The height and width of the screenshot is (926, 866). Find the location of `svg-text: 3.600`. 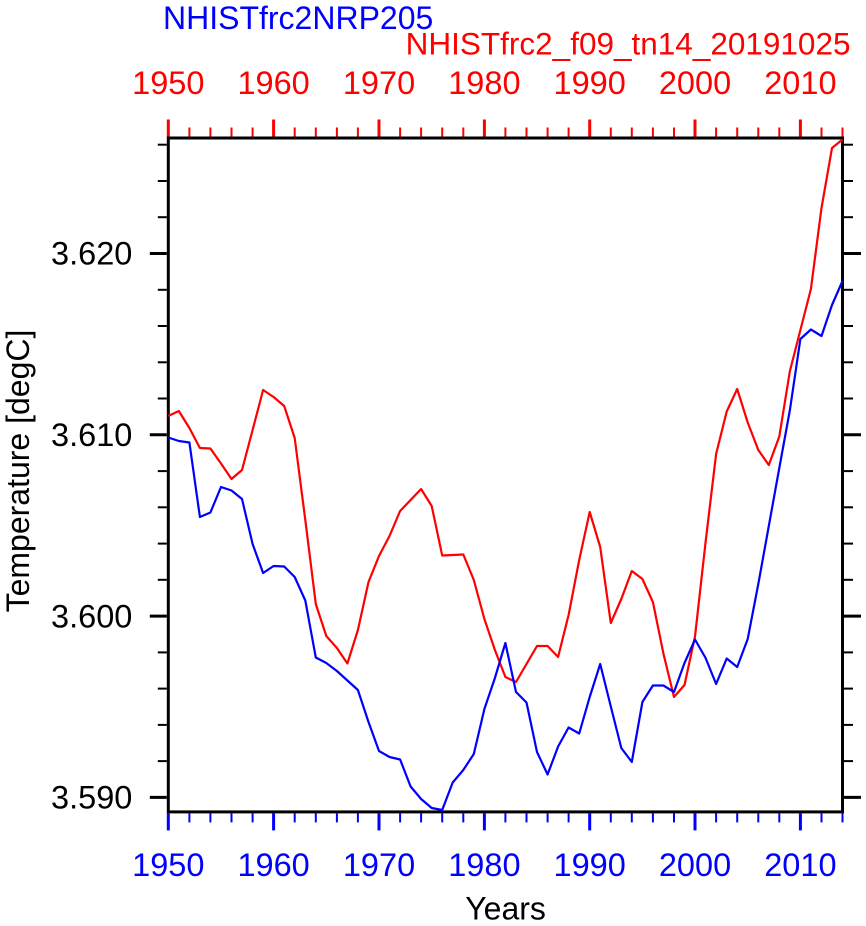

svg-text: 3.600 is located at coordinates (91, 616).